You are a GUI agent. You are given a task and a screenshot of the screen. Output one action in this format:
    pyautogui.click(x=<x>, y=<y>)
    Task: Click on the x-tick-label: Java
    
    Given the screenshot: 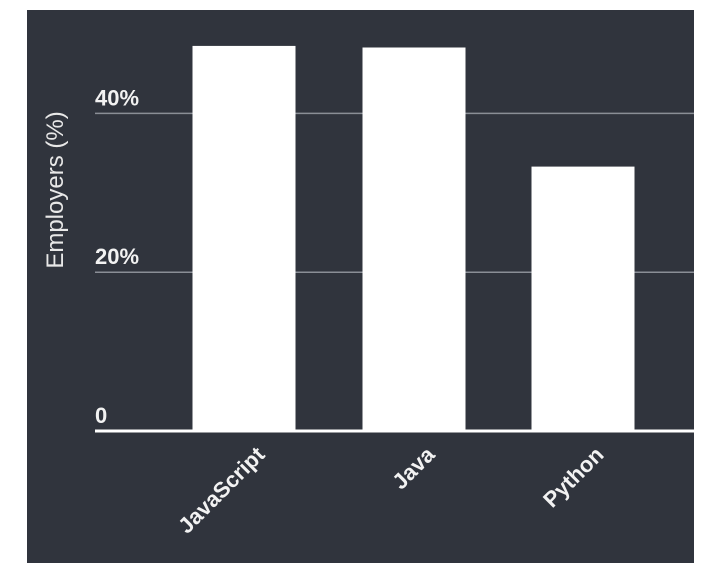 What is the action you would take?
    pyautogui.click(x=413, y=467)
    